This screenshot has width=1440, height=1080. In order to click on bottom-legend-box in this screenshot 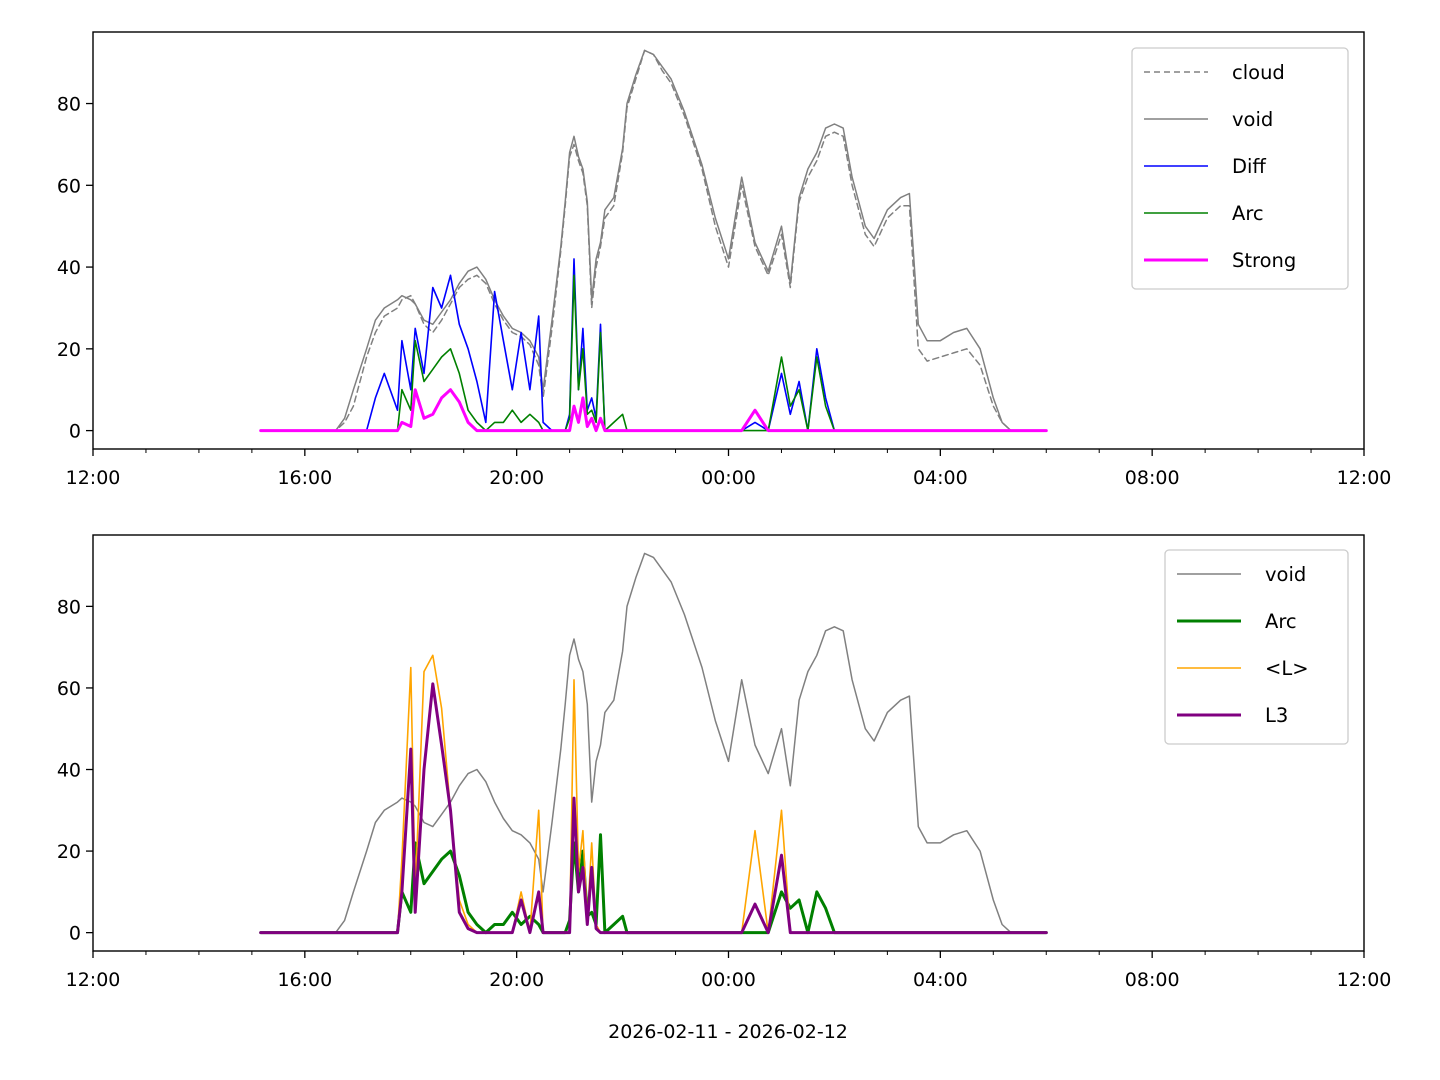, I will do `click(1256, 647)`.